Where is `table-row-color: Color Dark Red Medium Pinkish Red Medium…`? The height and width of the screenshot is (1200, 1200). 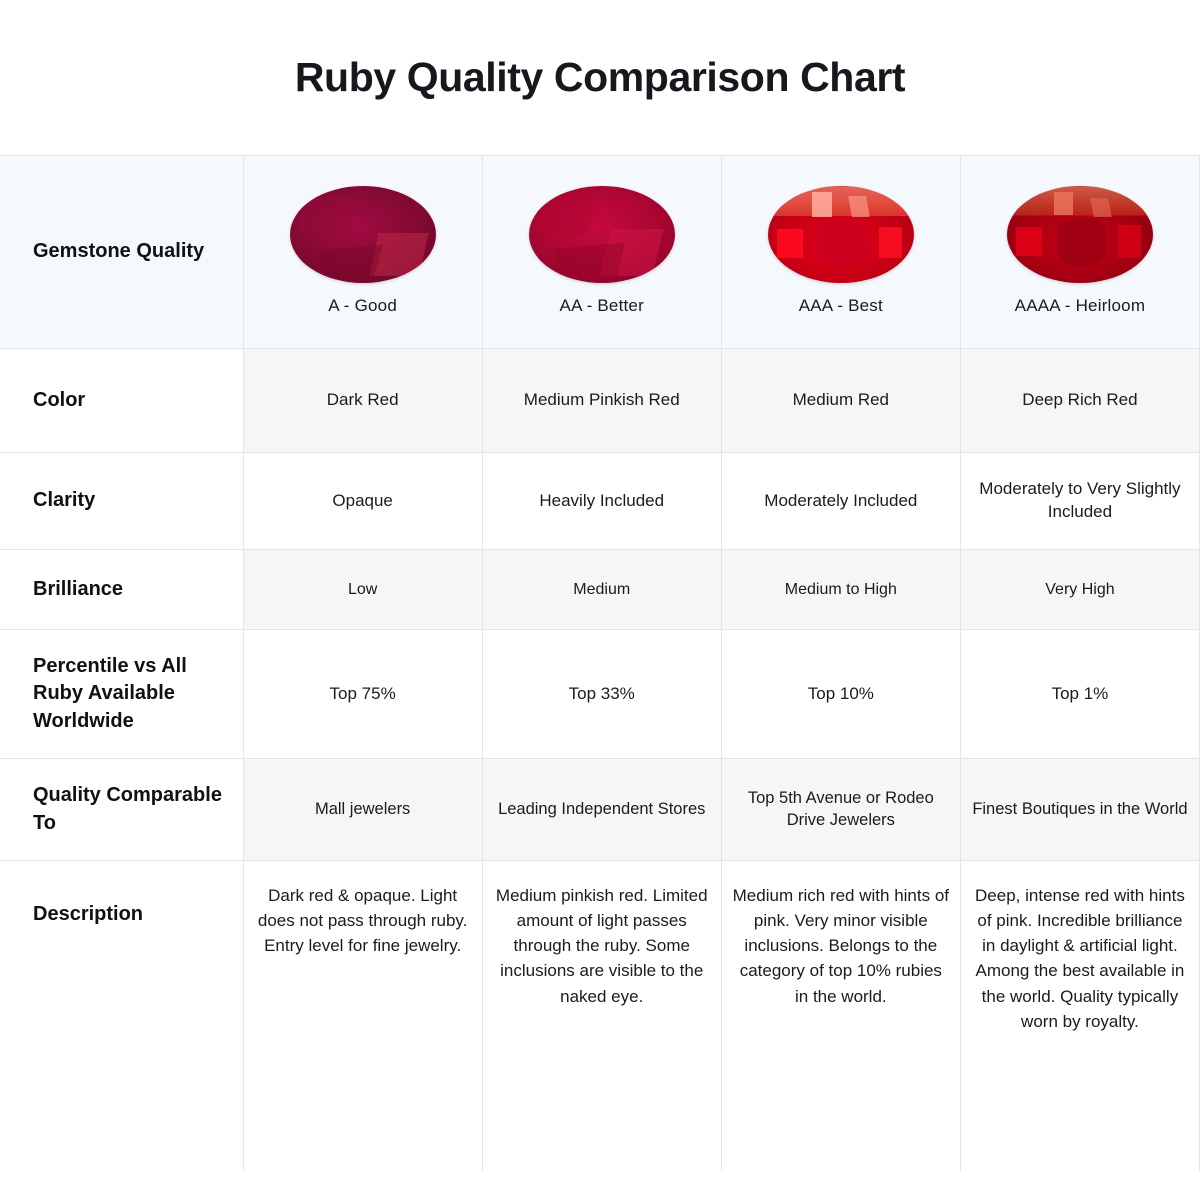 table-row-color: Color Dark Red Medium Pinkish Red Medium… is located at coordinates (600, 400).